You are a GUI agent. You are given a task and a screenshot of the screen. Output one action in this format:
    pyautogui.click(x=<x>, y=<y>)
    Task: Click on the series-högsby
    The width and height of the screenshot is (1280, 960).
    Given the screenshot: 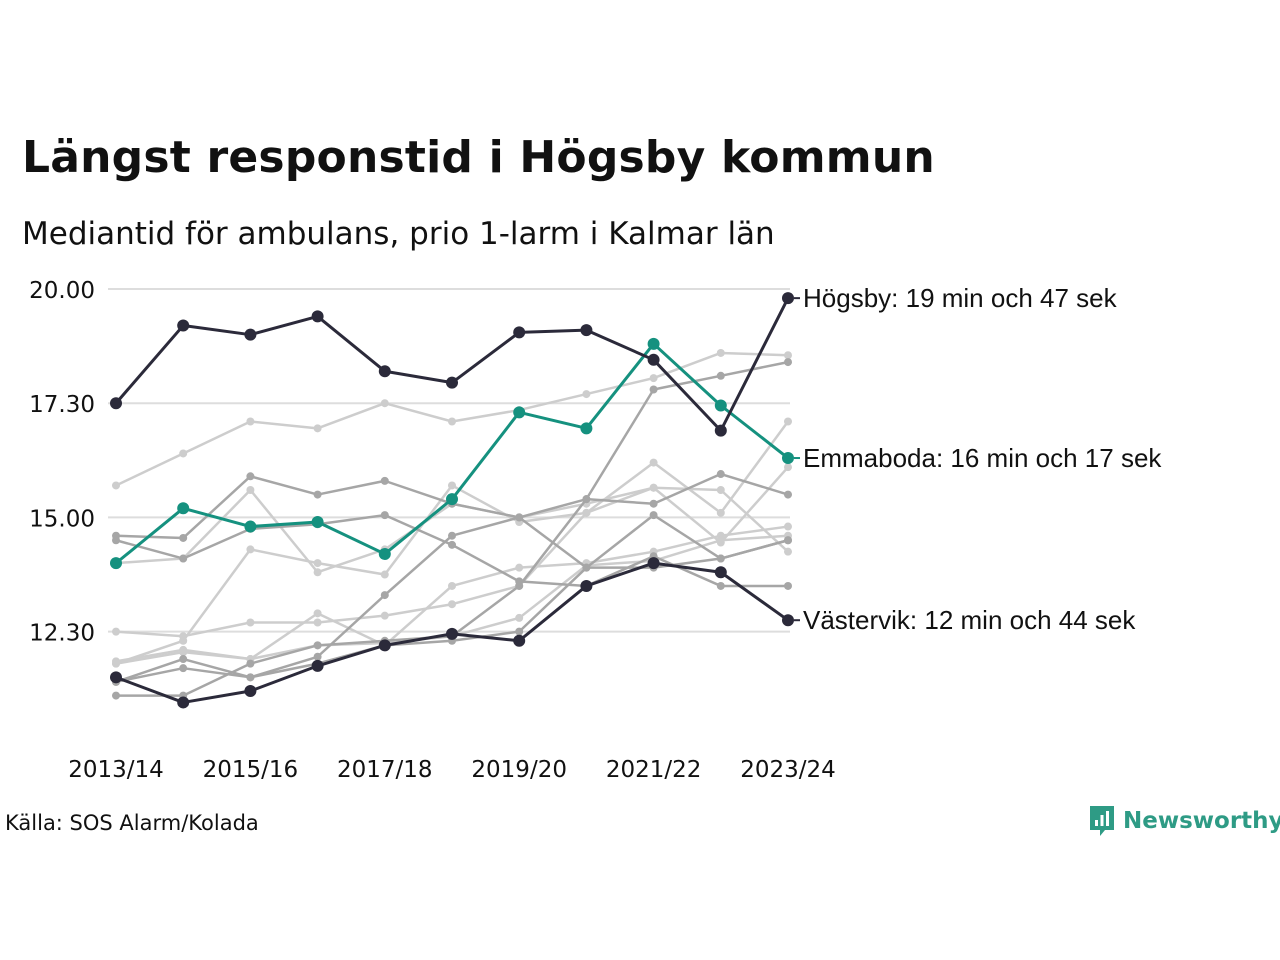 What is the action you would take?
    pyautogui.click(x=452, y=364)
    